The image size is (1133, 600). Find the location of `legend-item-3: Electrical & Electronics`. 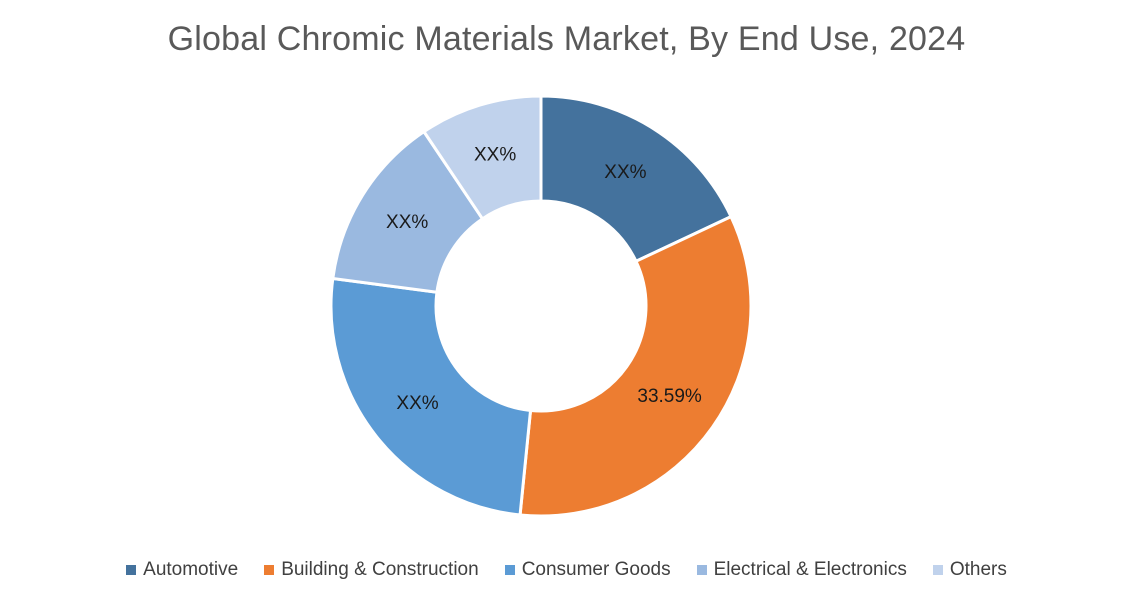

legend-item-3: Electrical & Electronics is located at coordinates (801, 570).